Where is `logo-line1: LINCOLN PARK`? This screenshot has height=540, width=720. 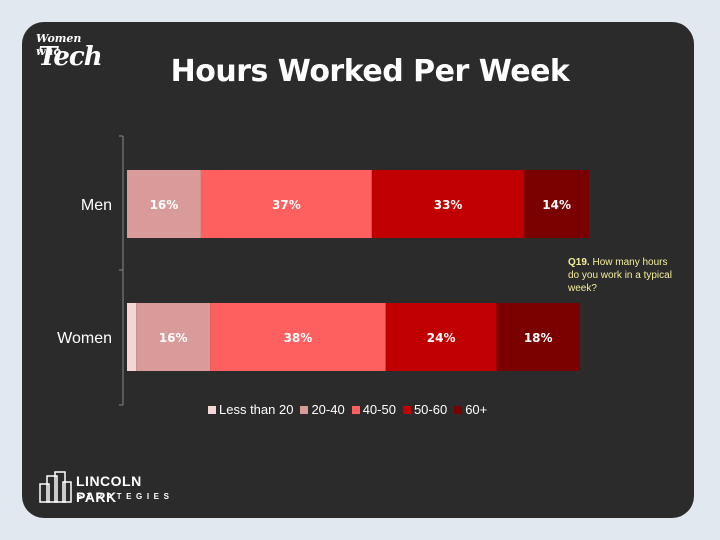
logo-line1: LINCOLN PARK is located at coordinates (109, 489).